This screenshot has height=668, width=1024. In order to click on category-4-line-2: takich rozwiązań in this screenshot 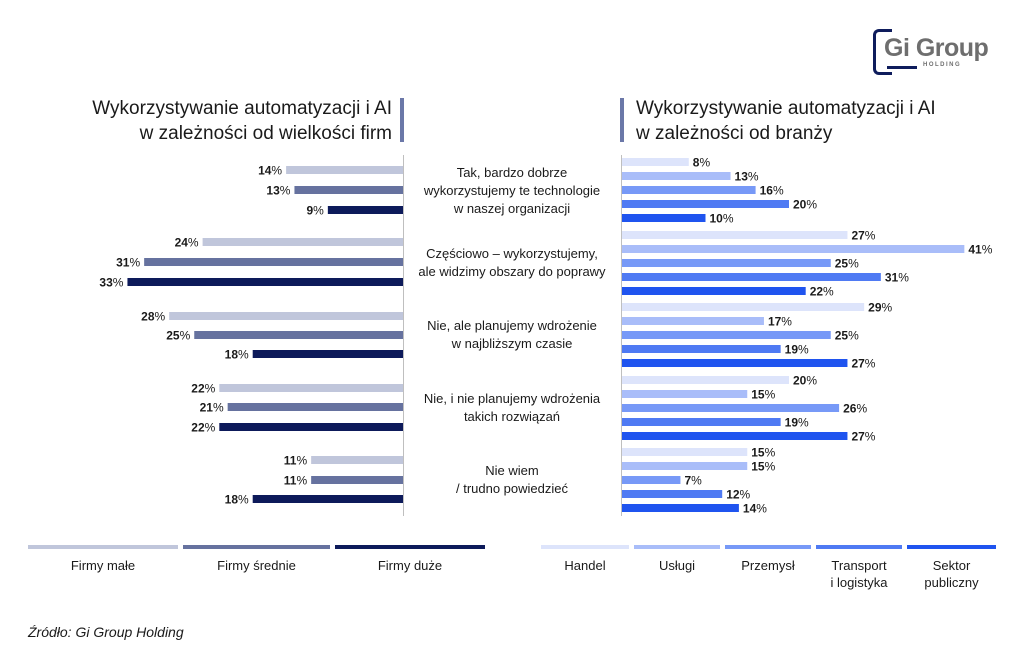, I will do `click(512, 416)`.